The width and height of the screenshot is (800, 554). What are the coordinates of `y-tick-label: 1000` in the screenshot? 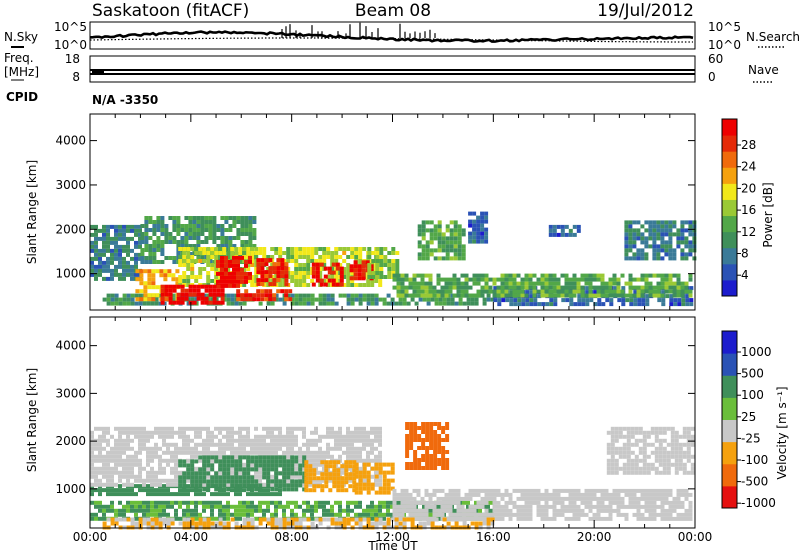 It's located at (70, 274).